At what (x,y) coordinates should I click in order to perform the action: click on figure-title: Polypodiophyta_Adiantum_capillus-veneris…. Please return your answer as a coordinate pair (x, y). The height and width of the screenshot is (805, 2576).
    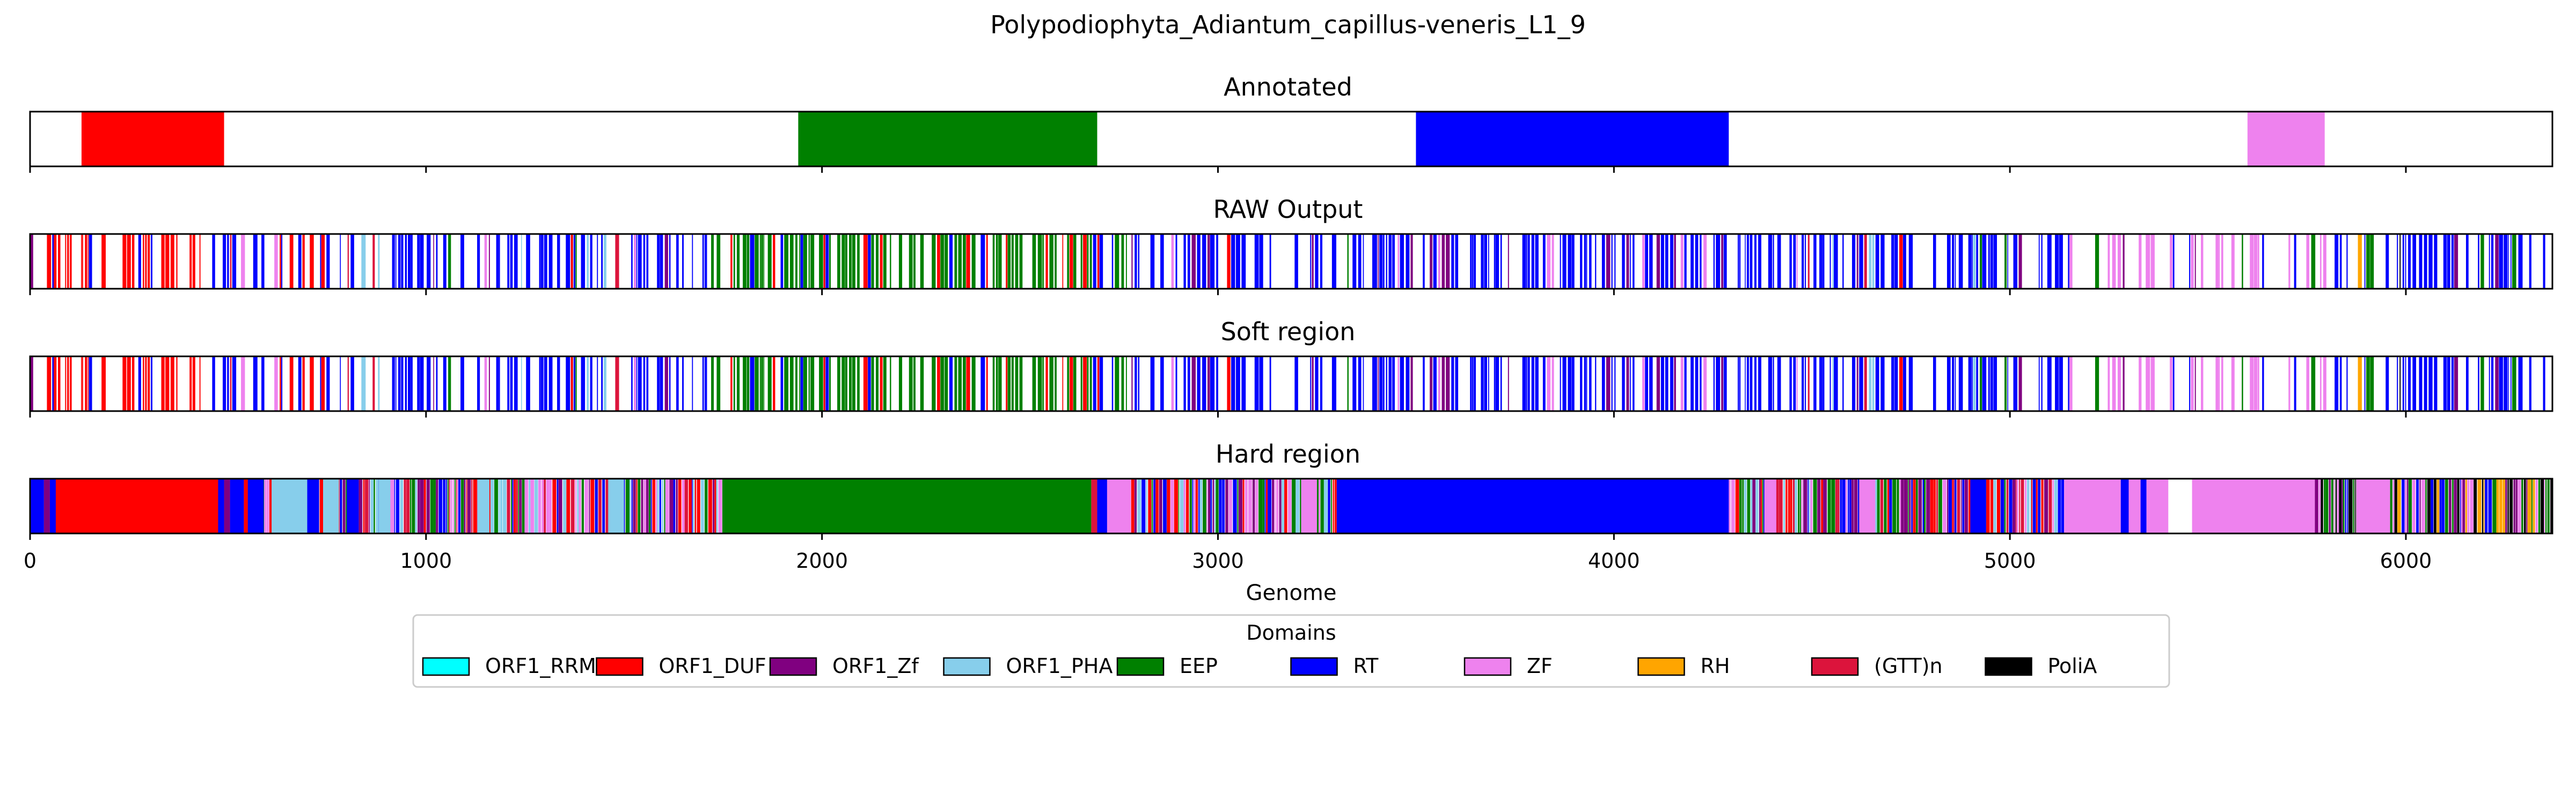
    Looking at the image, I should click on (1288, 24).